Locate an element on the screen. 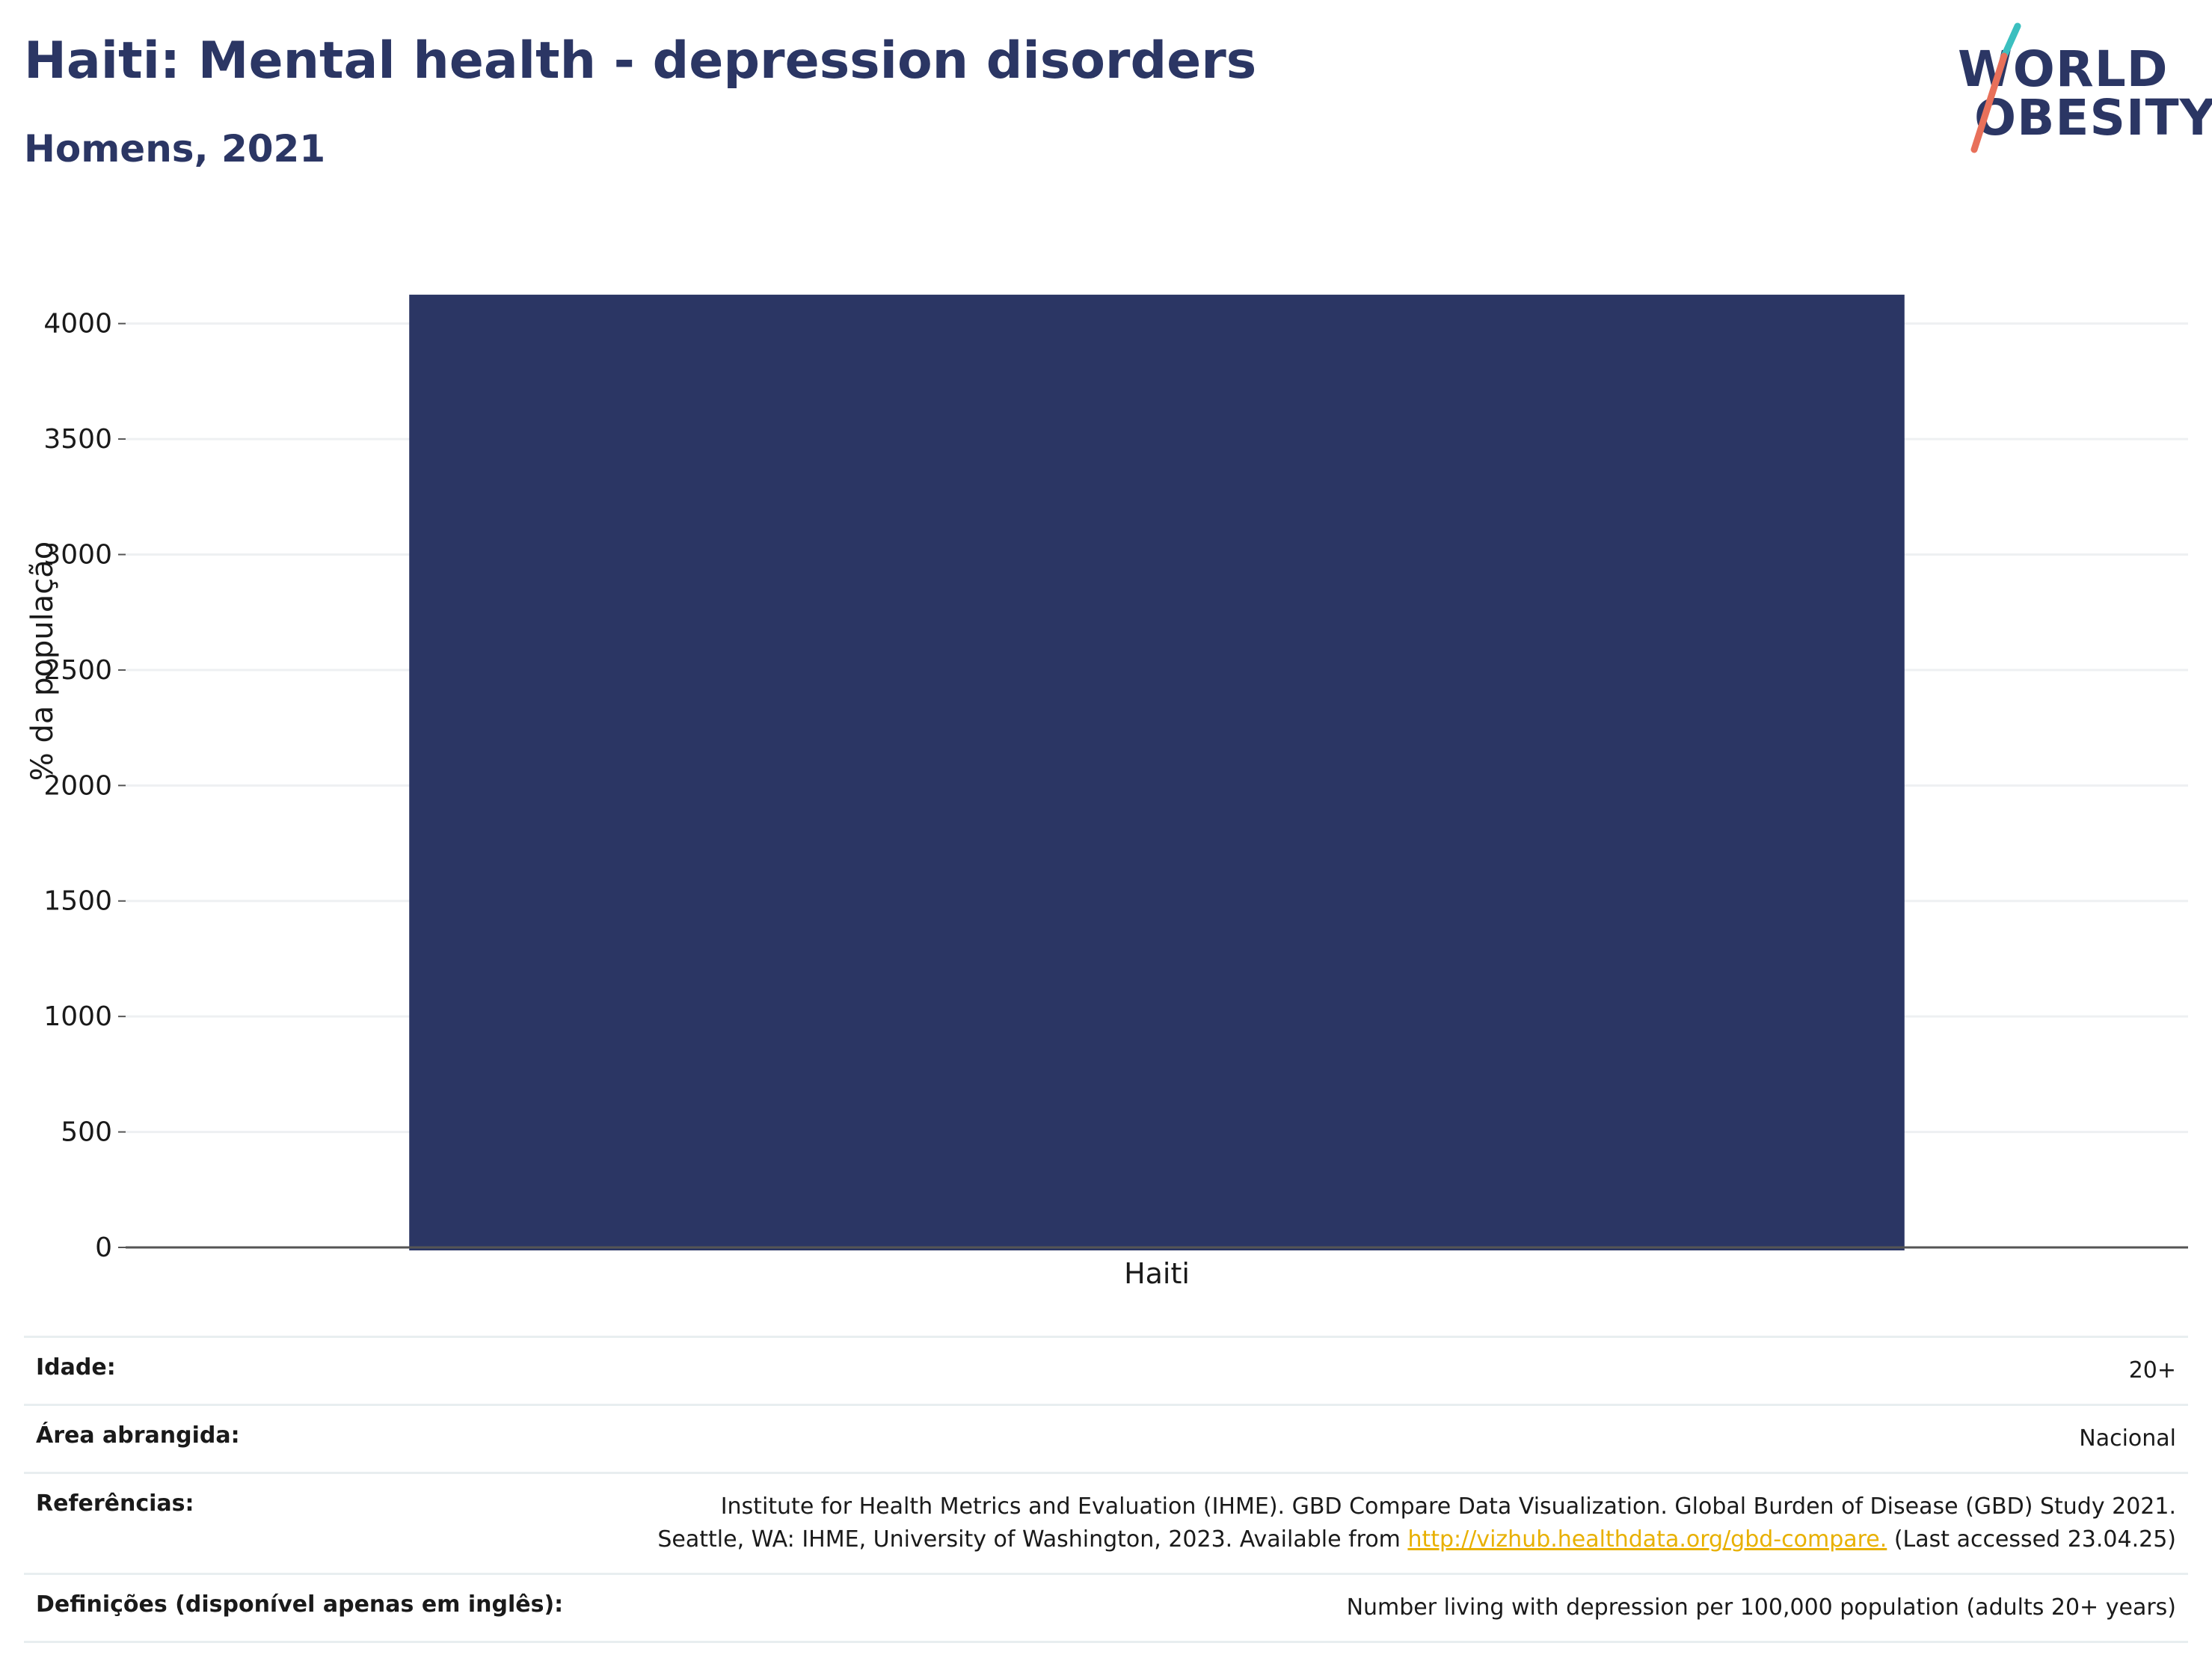 This screenshot has height=1655, width=2212. x-tick-label: Haiti is located at coordinates (1157, 1273).